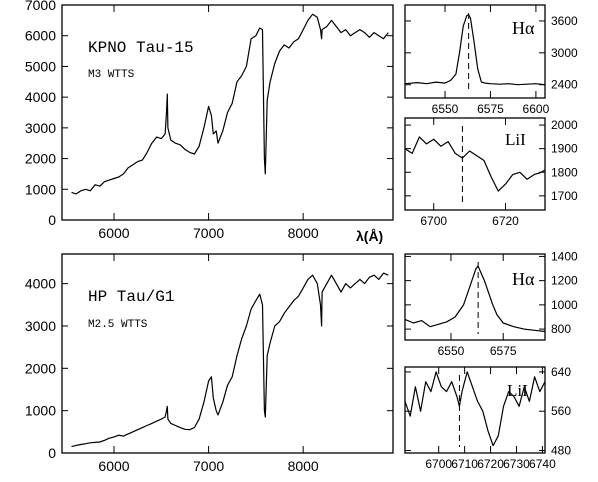  Describe the element at coordinates (369, 236) in the screenshot. I see `x-axis-label: λ(Å)` at that location.